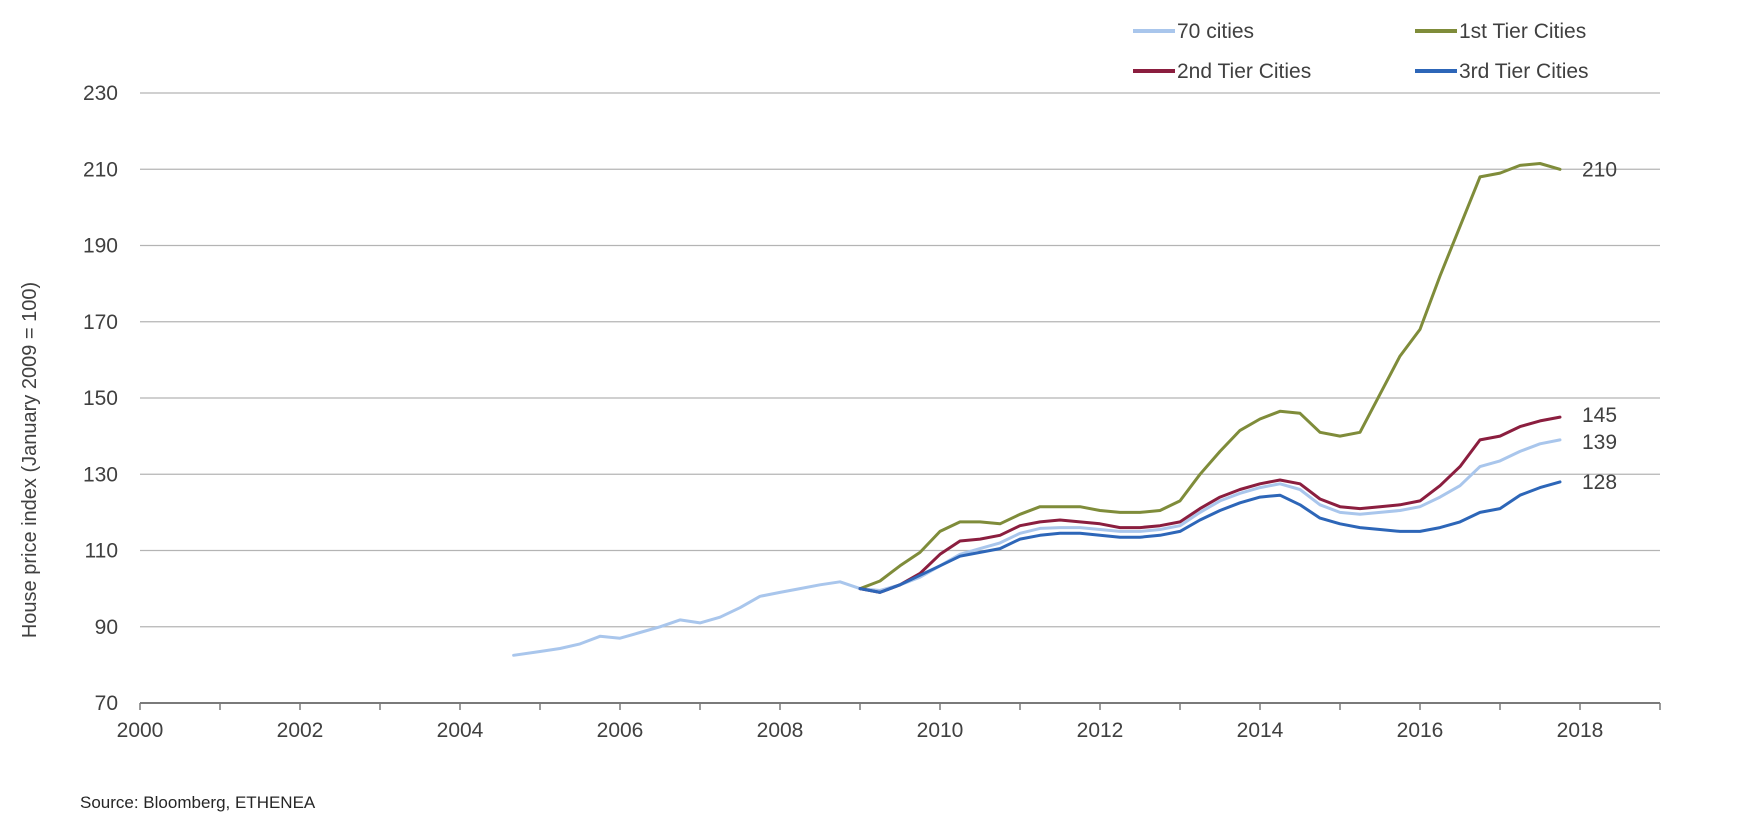 This screenshot has width=1745, height=828. What do you see at coordinates (1100, 730) in the screenshot?
I see `x-tick-label: 2012` at bounding box center [1100, 730].